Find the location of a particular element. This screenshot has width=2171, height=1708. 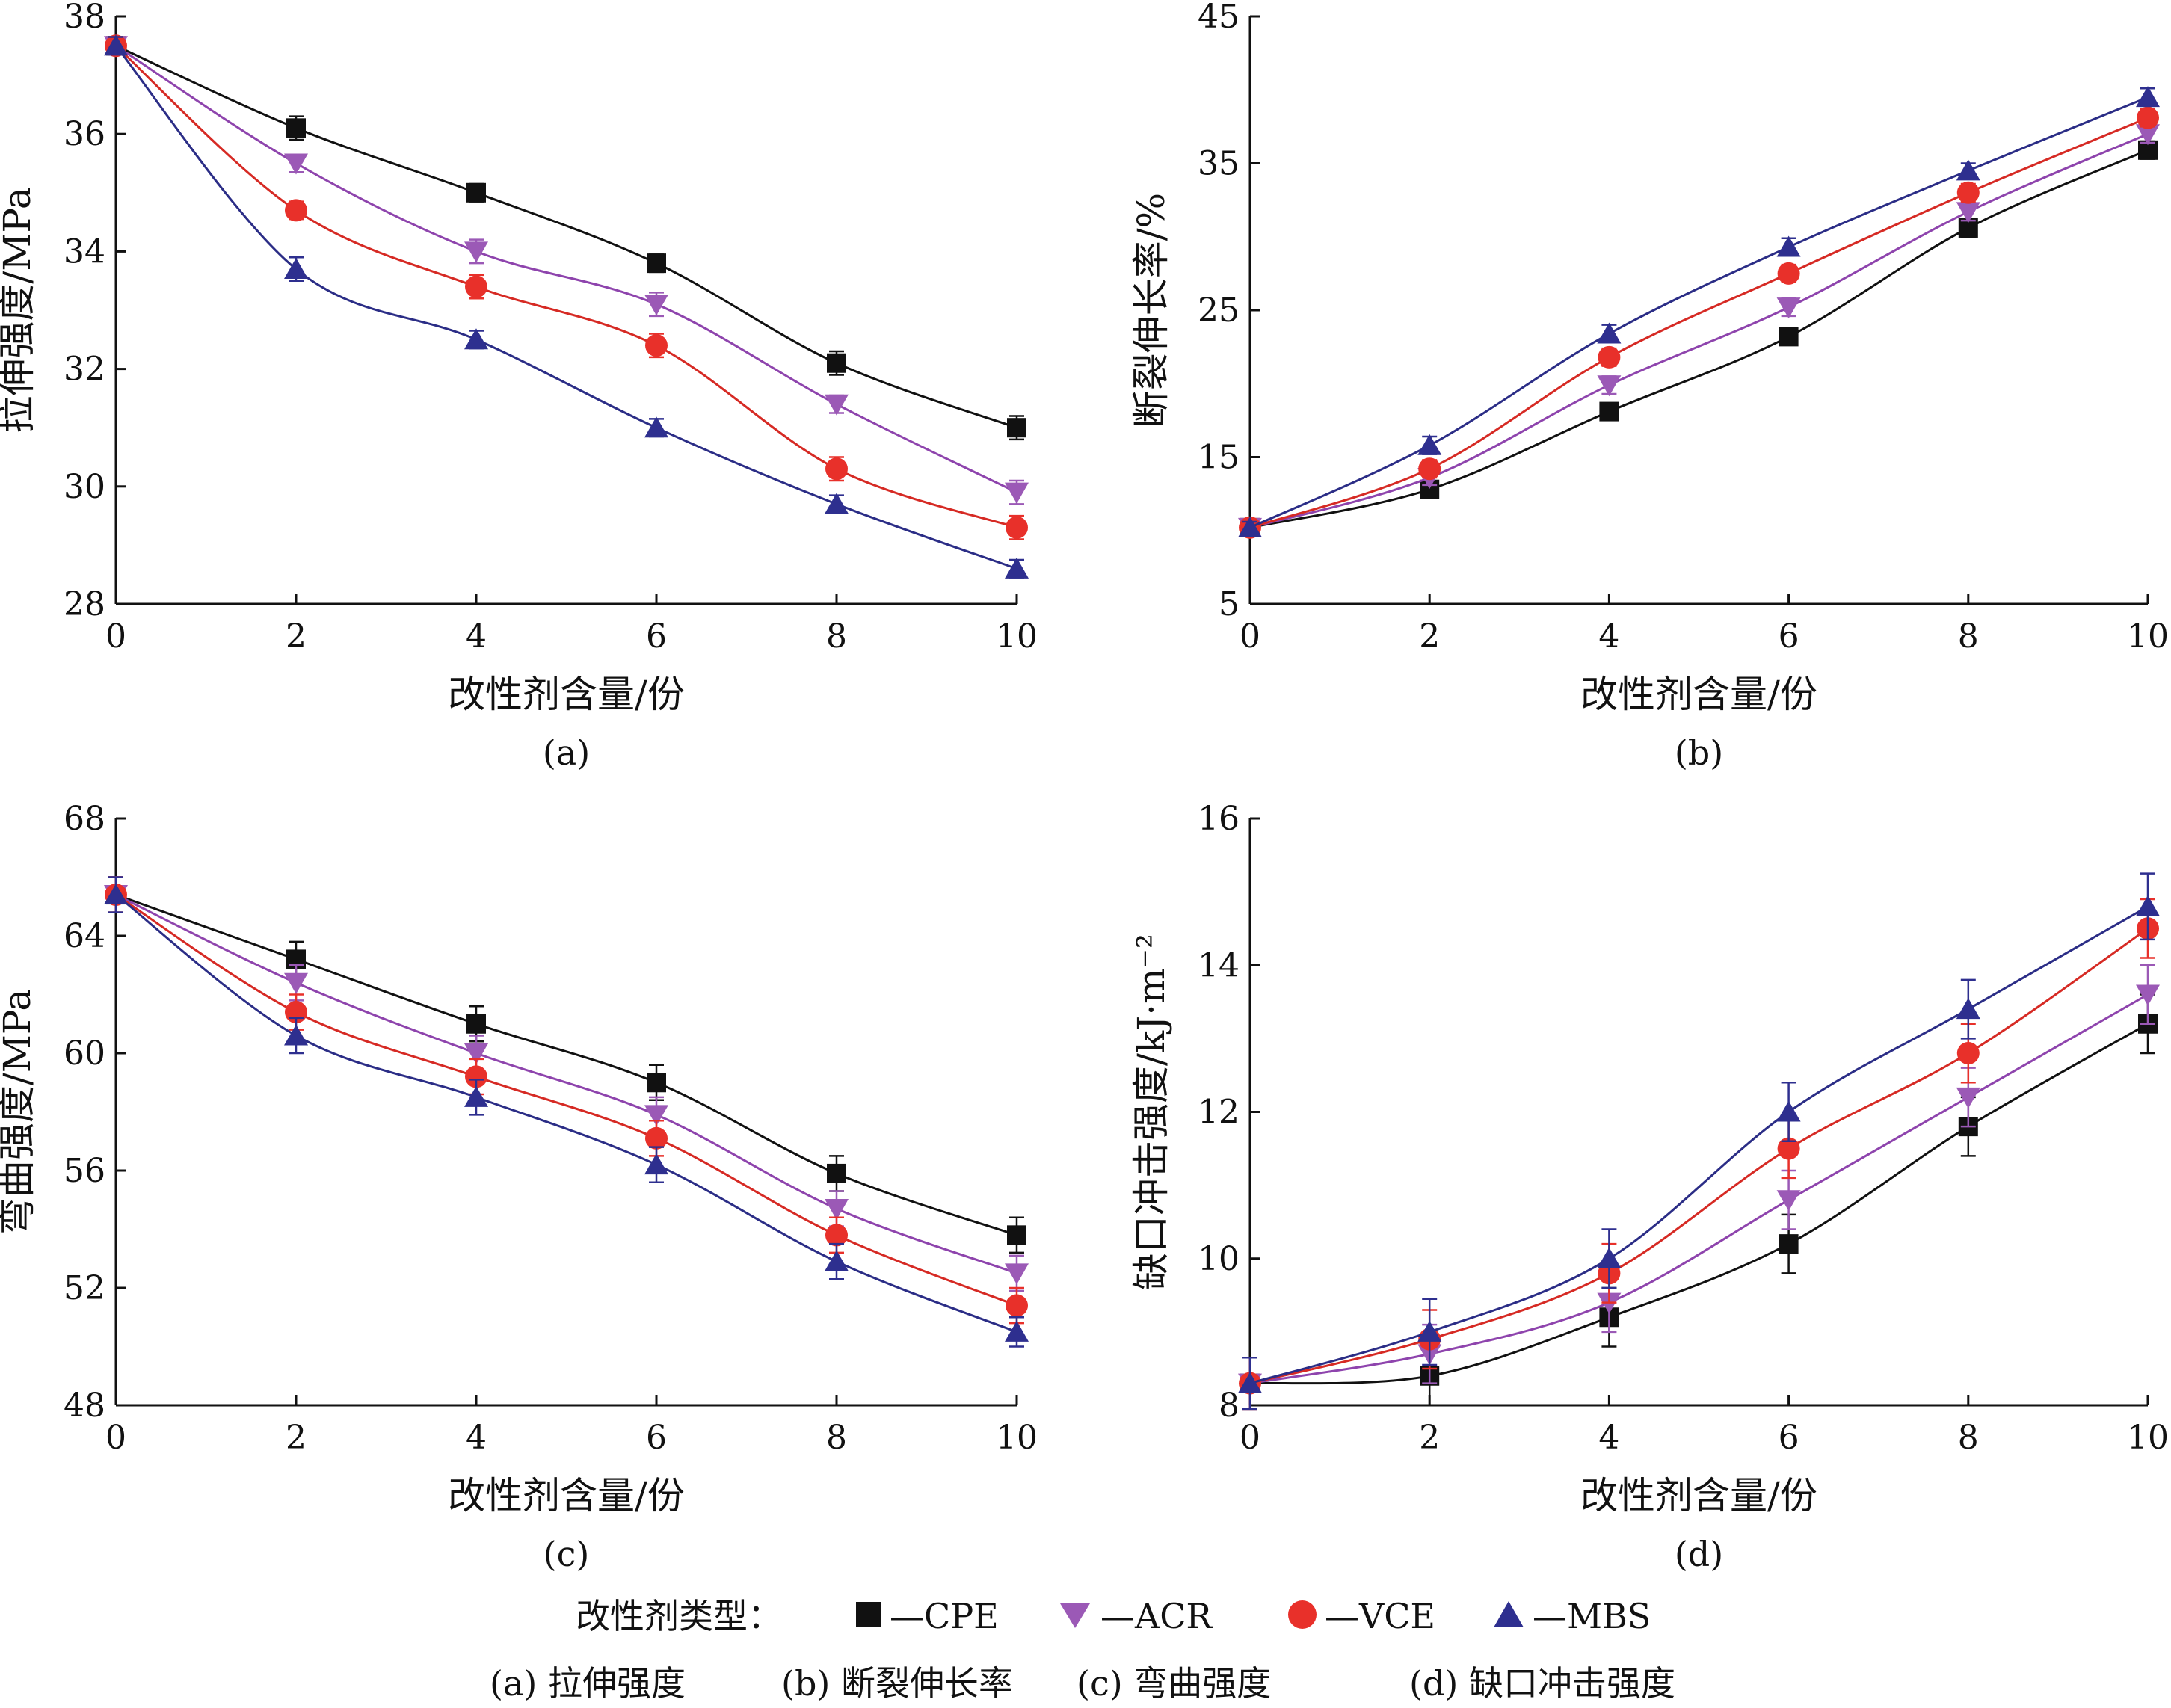

y-tick-label: 30 is located at coordinates (84, 487).